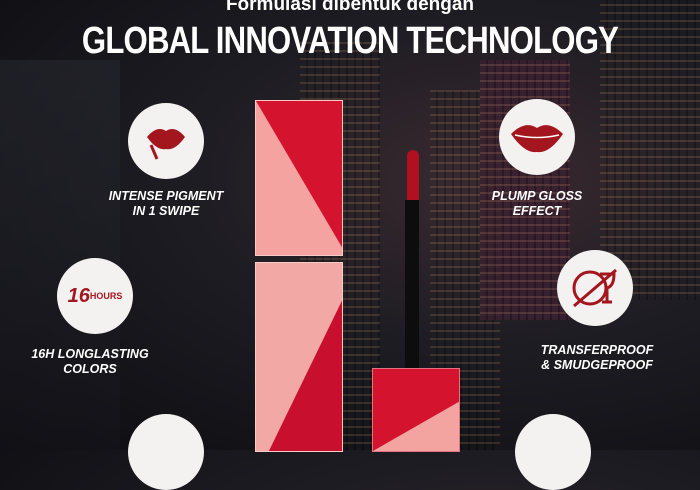 The width and height of the screenshot is (700, 490). Describe the element at coordinates (166, 141) in the screenshot. I see `lips-applicator-icon` at that location.